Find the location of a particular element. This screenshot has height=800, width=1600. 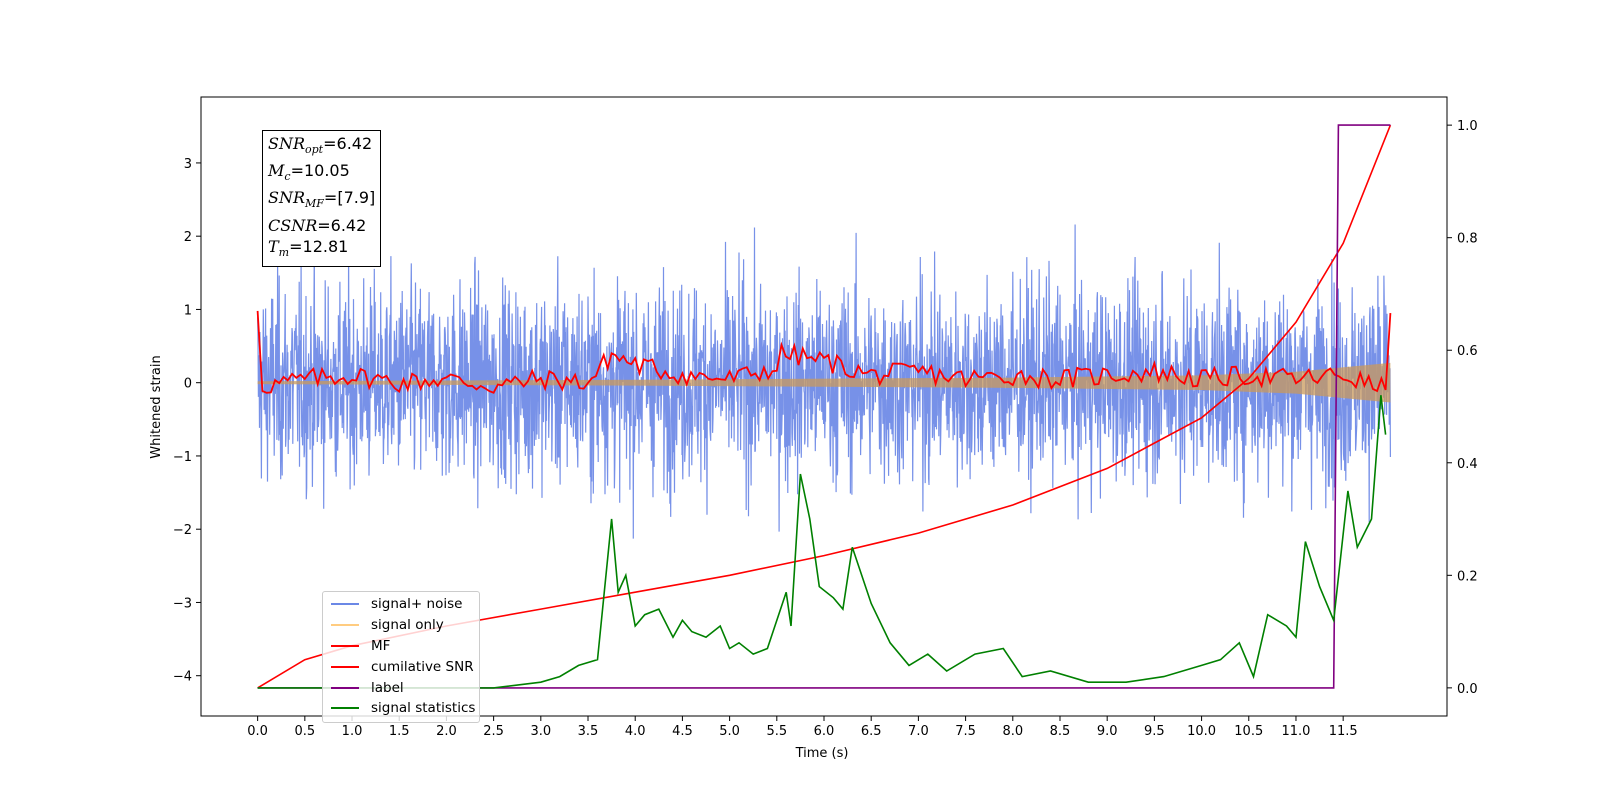

y-tick-label: −4 is located at coordinates (182, 677).